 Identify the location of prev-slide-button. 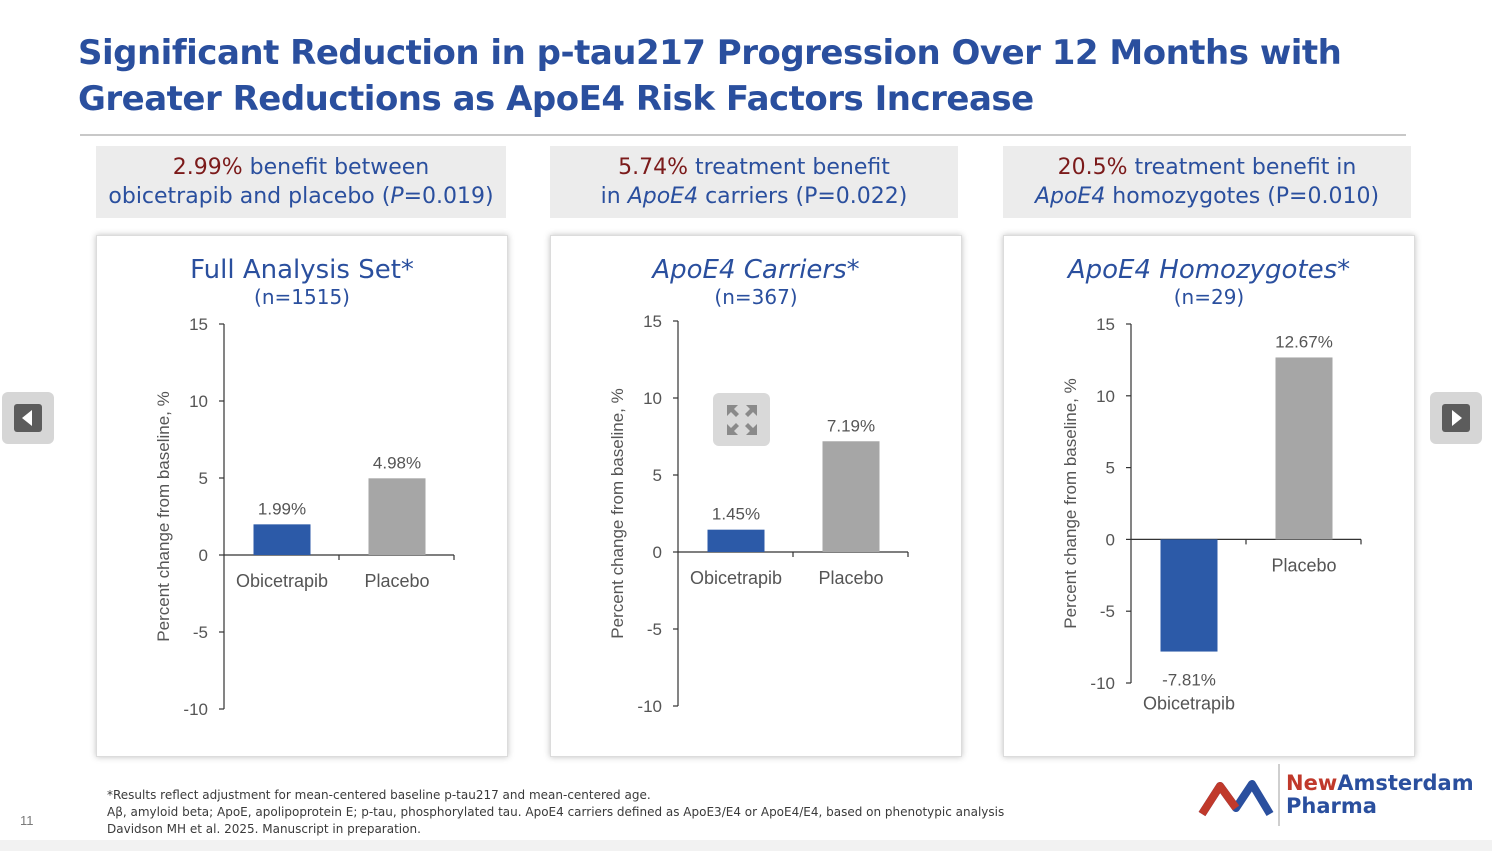
(28, 418).